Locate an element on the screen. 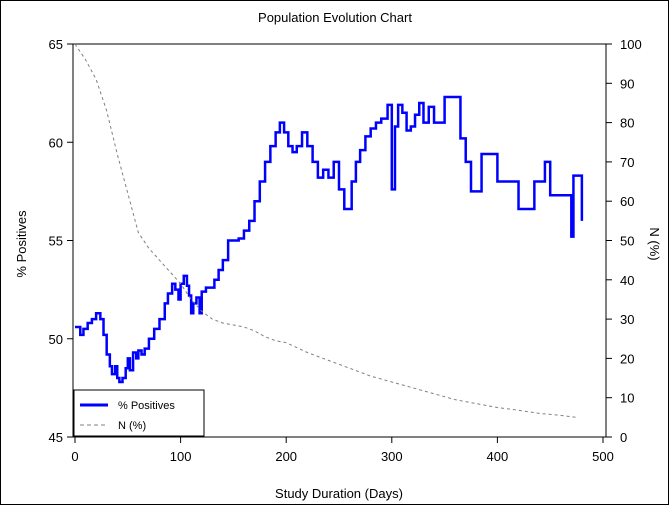  legend: % Positives N (%) is located at coordinates (139, 413).